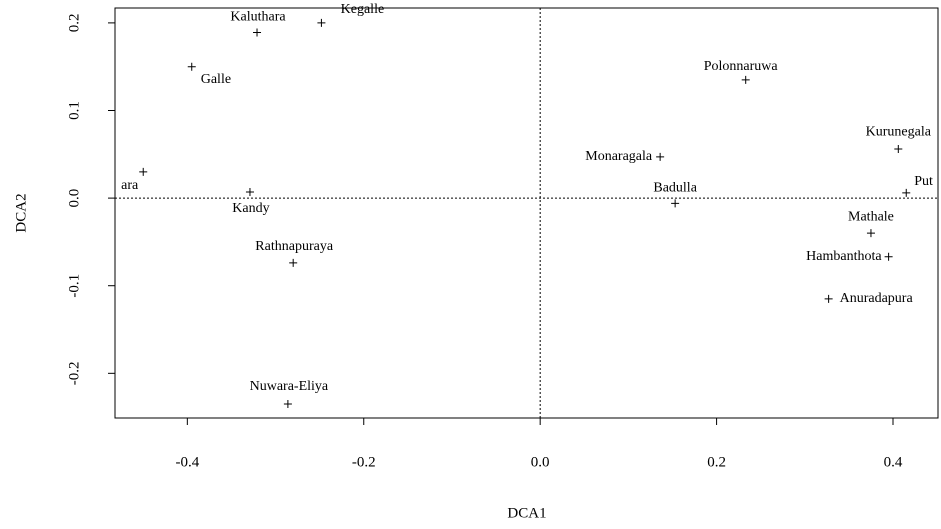  I want to click on point-label: Polonnaruwa, so click(741, 66).